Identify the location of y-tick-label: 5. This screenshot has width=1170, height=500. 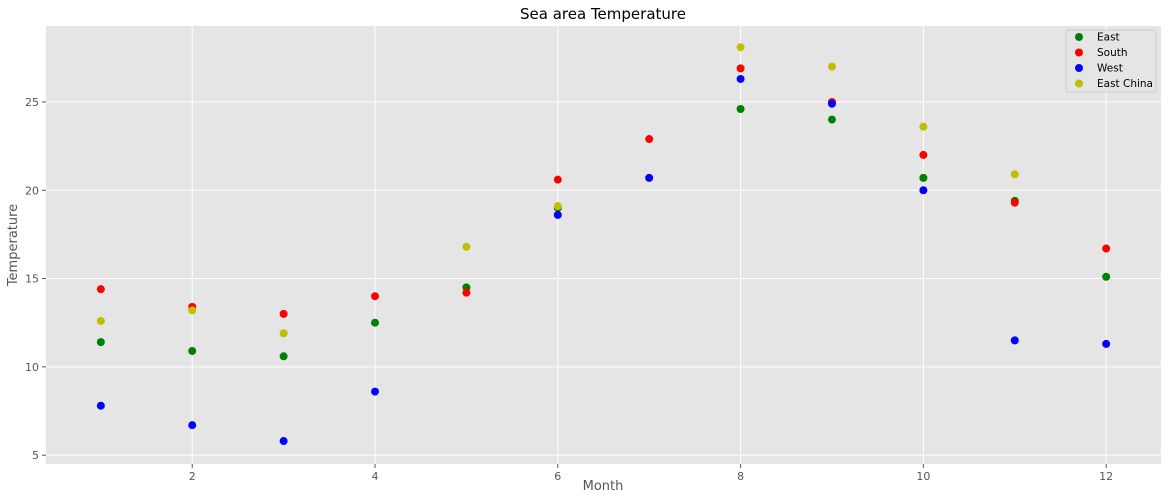
(35, 455).